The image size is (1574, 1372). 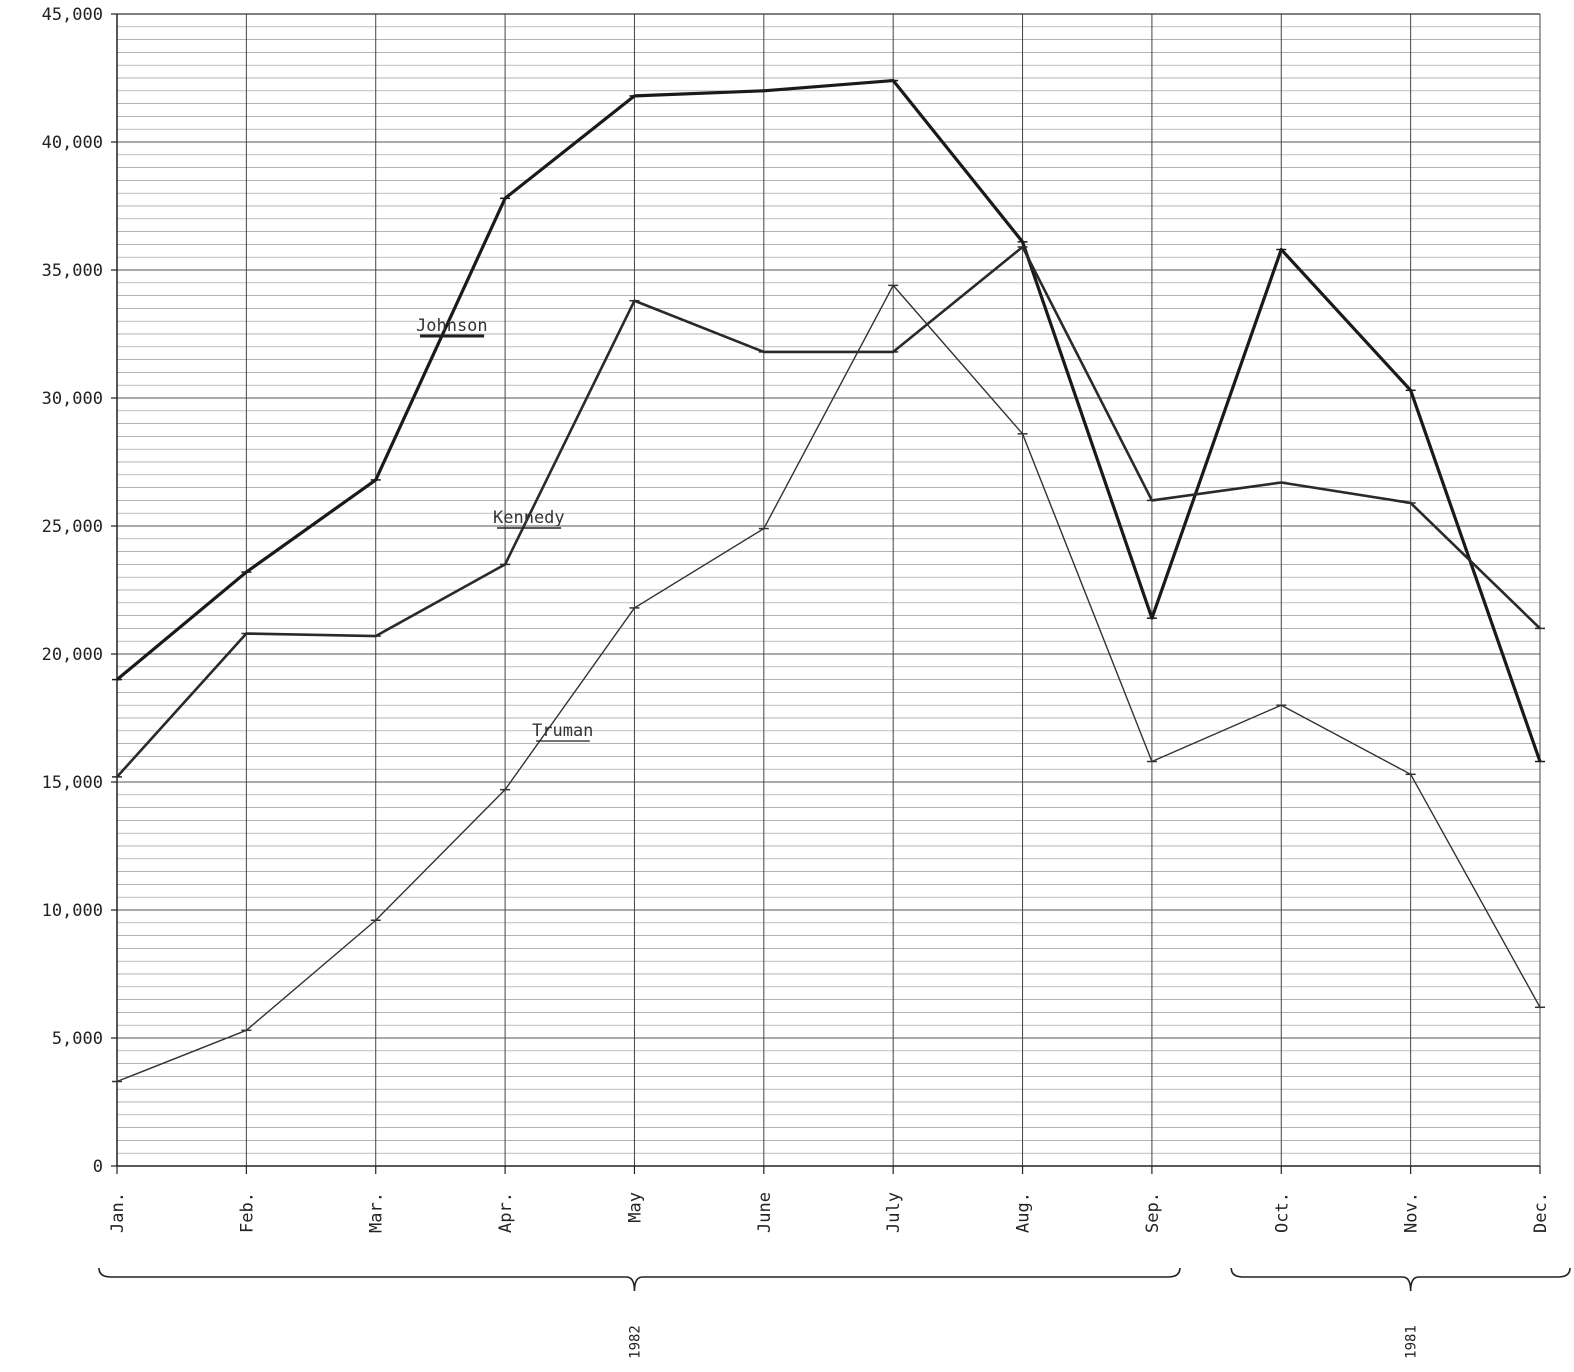 I want to click on y-tick-label: 5,000, so click(x=77, y=1039).